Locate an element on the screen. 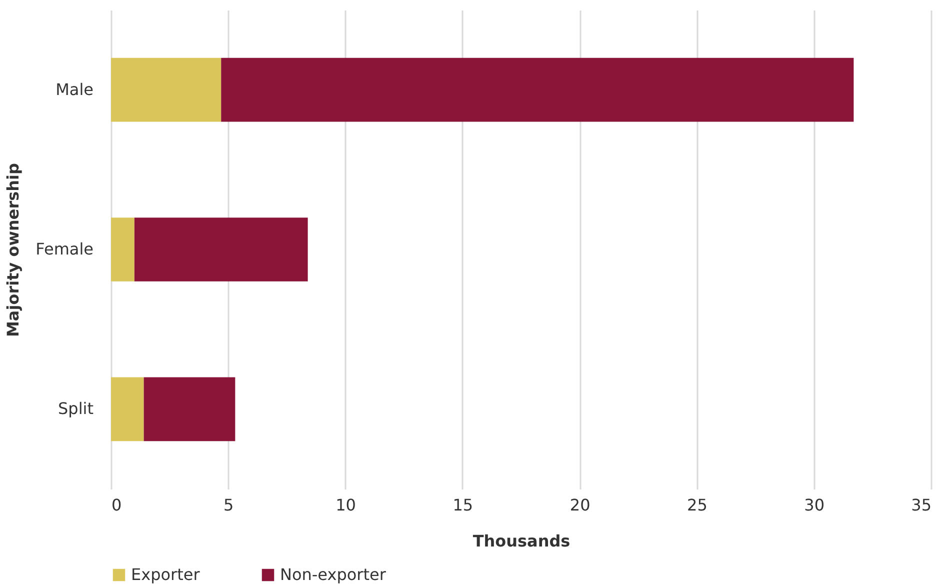  x-tick-label: 0 is located at coordinates (117, 505).